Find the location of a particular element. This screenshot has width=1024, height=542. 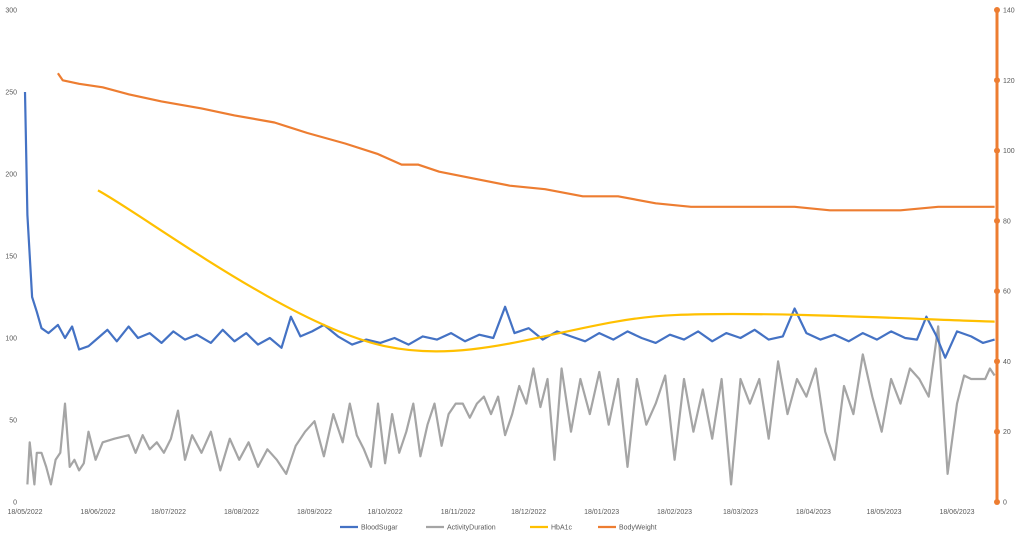

right-tick-label: 20 is located at coordinates (1007, 432).